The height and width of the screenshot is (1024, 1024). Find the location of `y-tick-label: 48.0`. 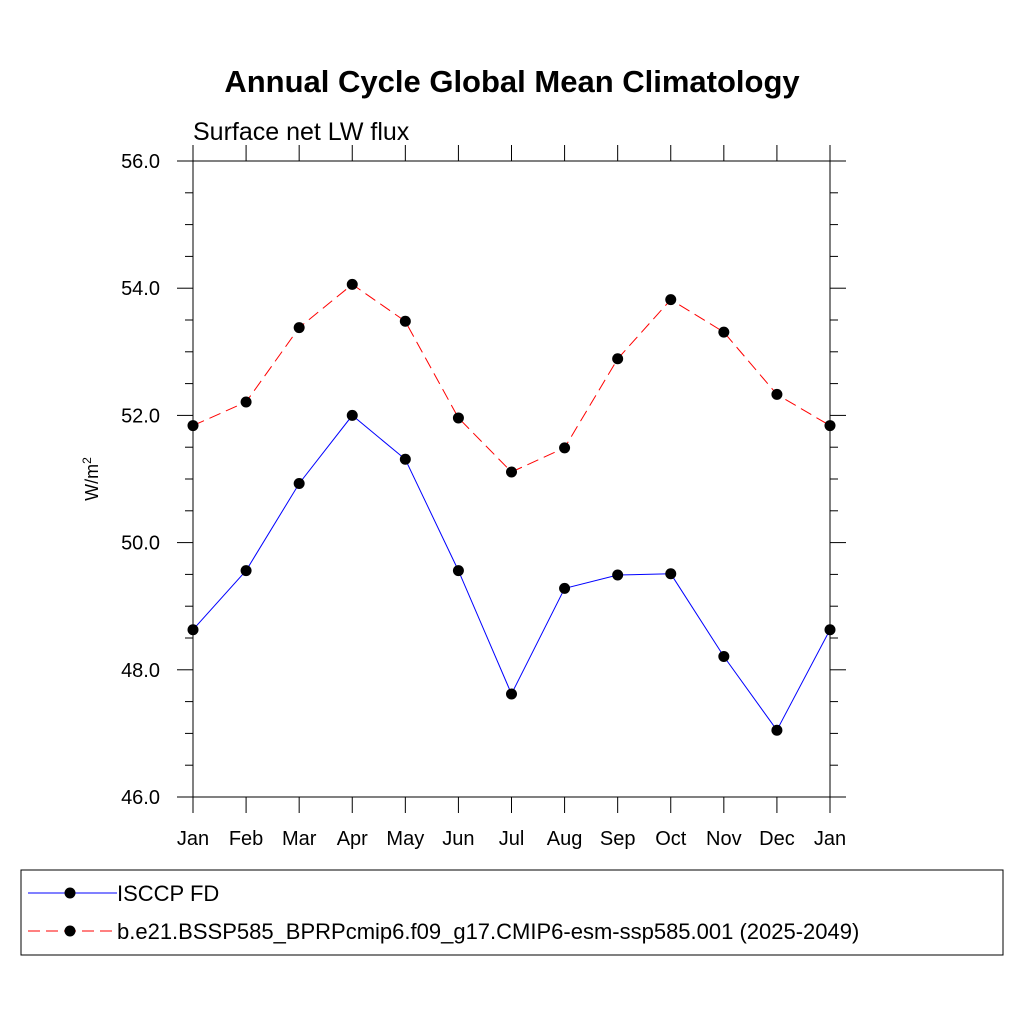

y-tick-label: 48.0 is located at coordinates (140, 671).